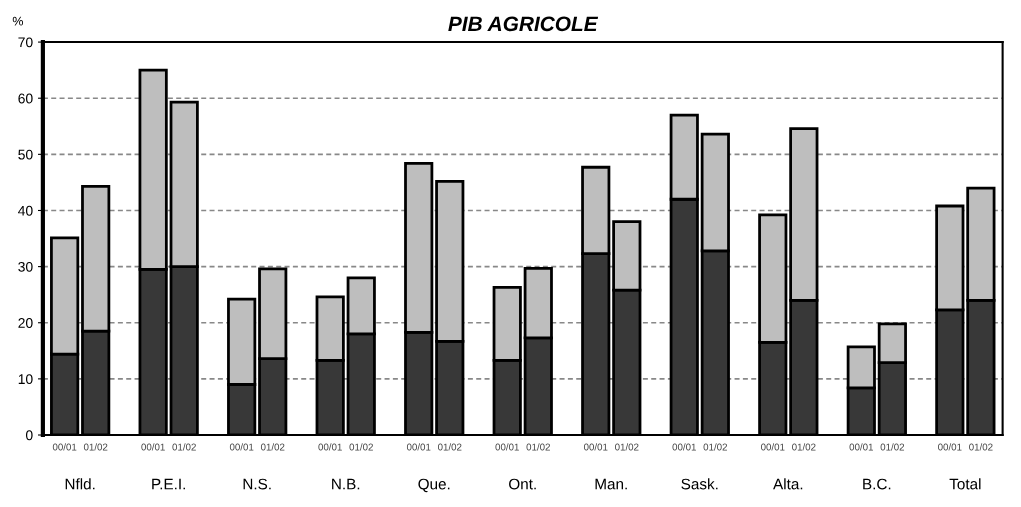 The image size is (1021, 507). I want to click on y-tick-label: 10, so click(25, 379).